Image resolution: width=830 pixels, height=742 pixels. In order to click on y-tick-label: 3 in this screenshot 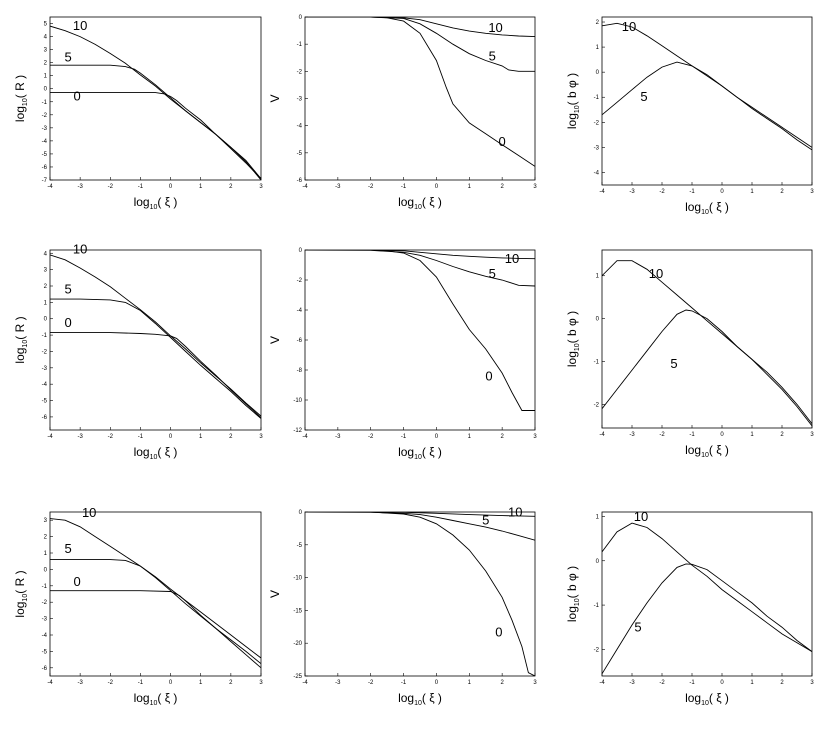, I will do `click(46, 51)`.